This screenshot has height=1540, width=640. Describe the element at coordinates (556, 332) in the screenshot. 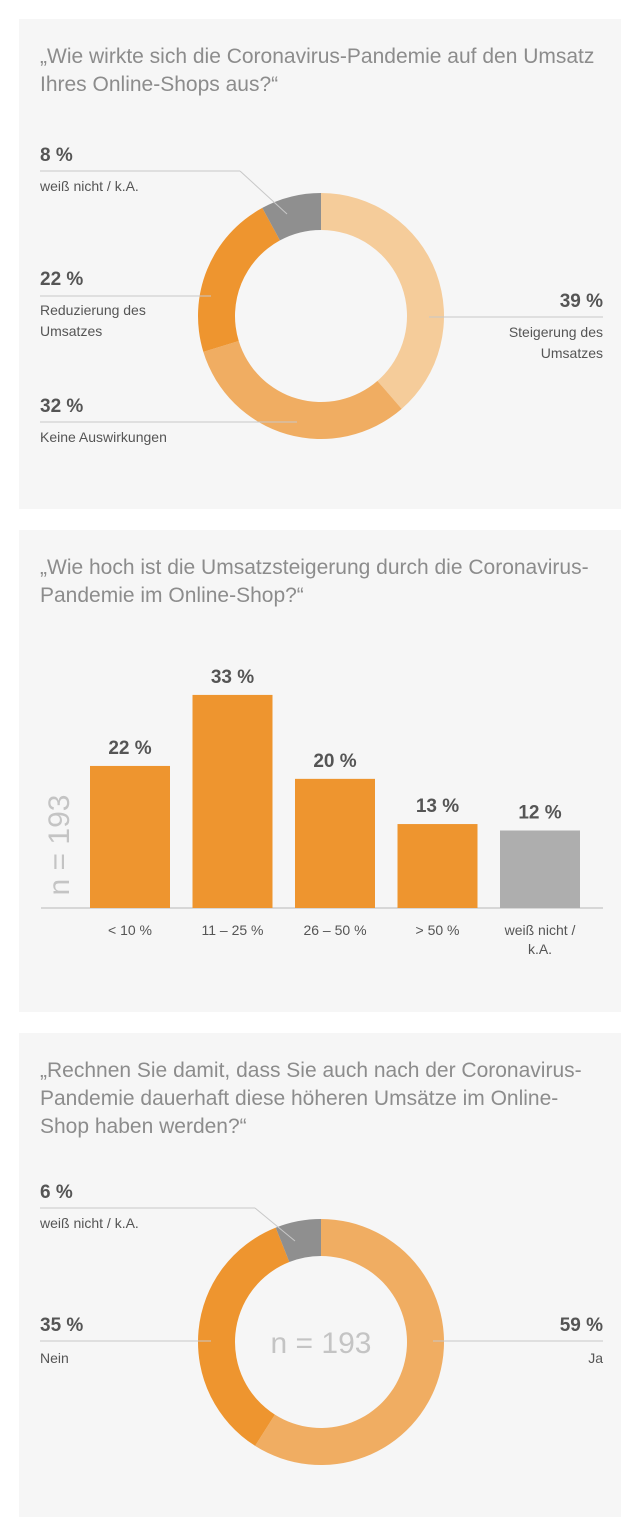

I see `slice-category-label: Steigerung des` at that location.